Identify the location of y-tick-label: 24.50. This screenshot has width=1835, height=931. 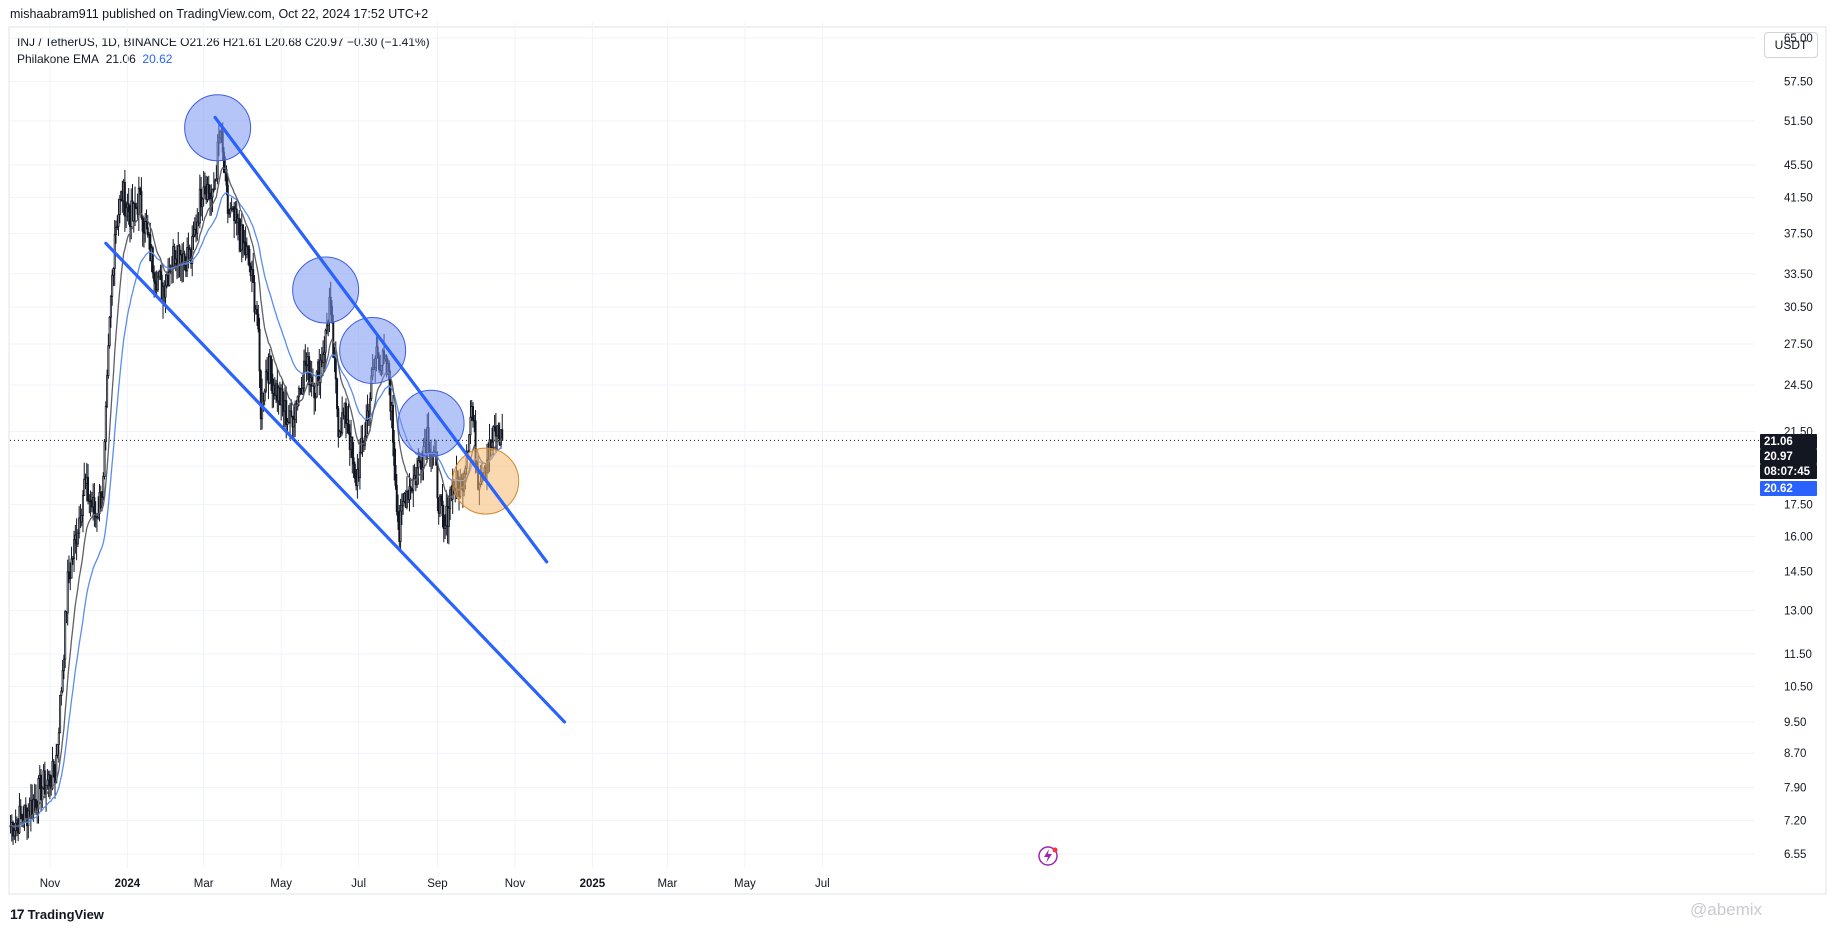
(1798, 386).